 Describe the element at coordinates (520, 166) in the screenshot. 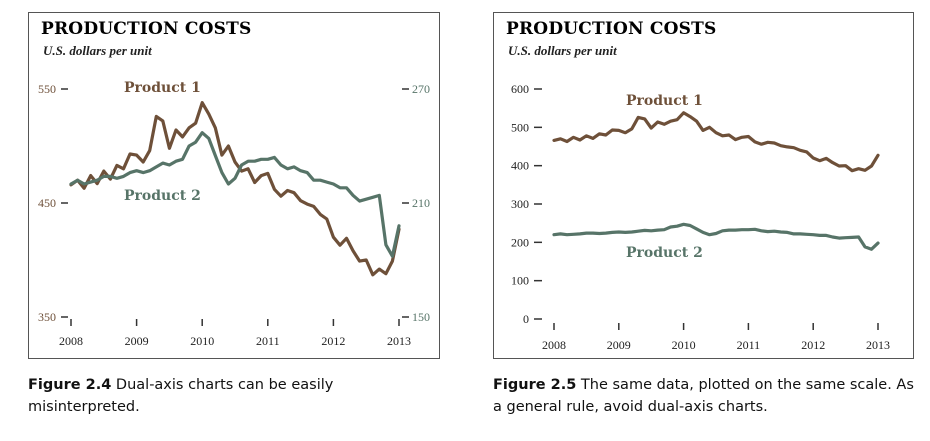

I see `y-tick-label: 400` at that location.